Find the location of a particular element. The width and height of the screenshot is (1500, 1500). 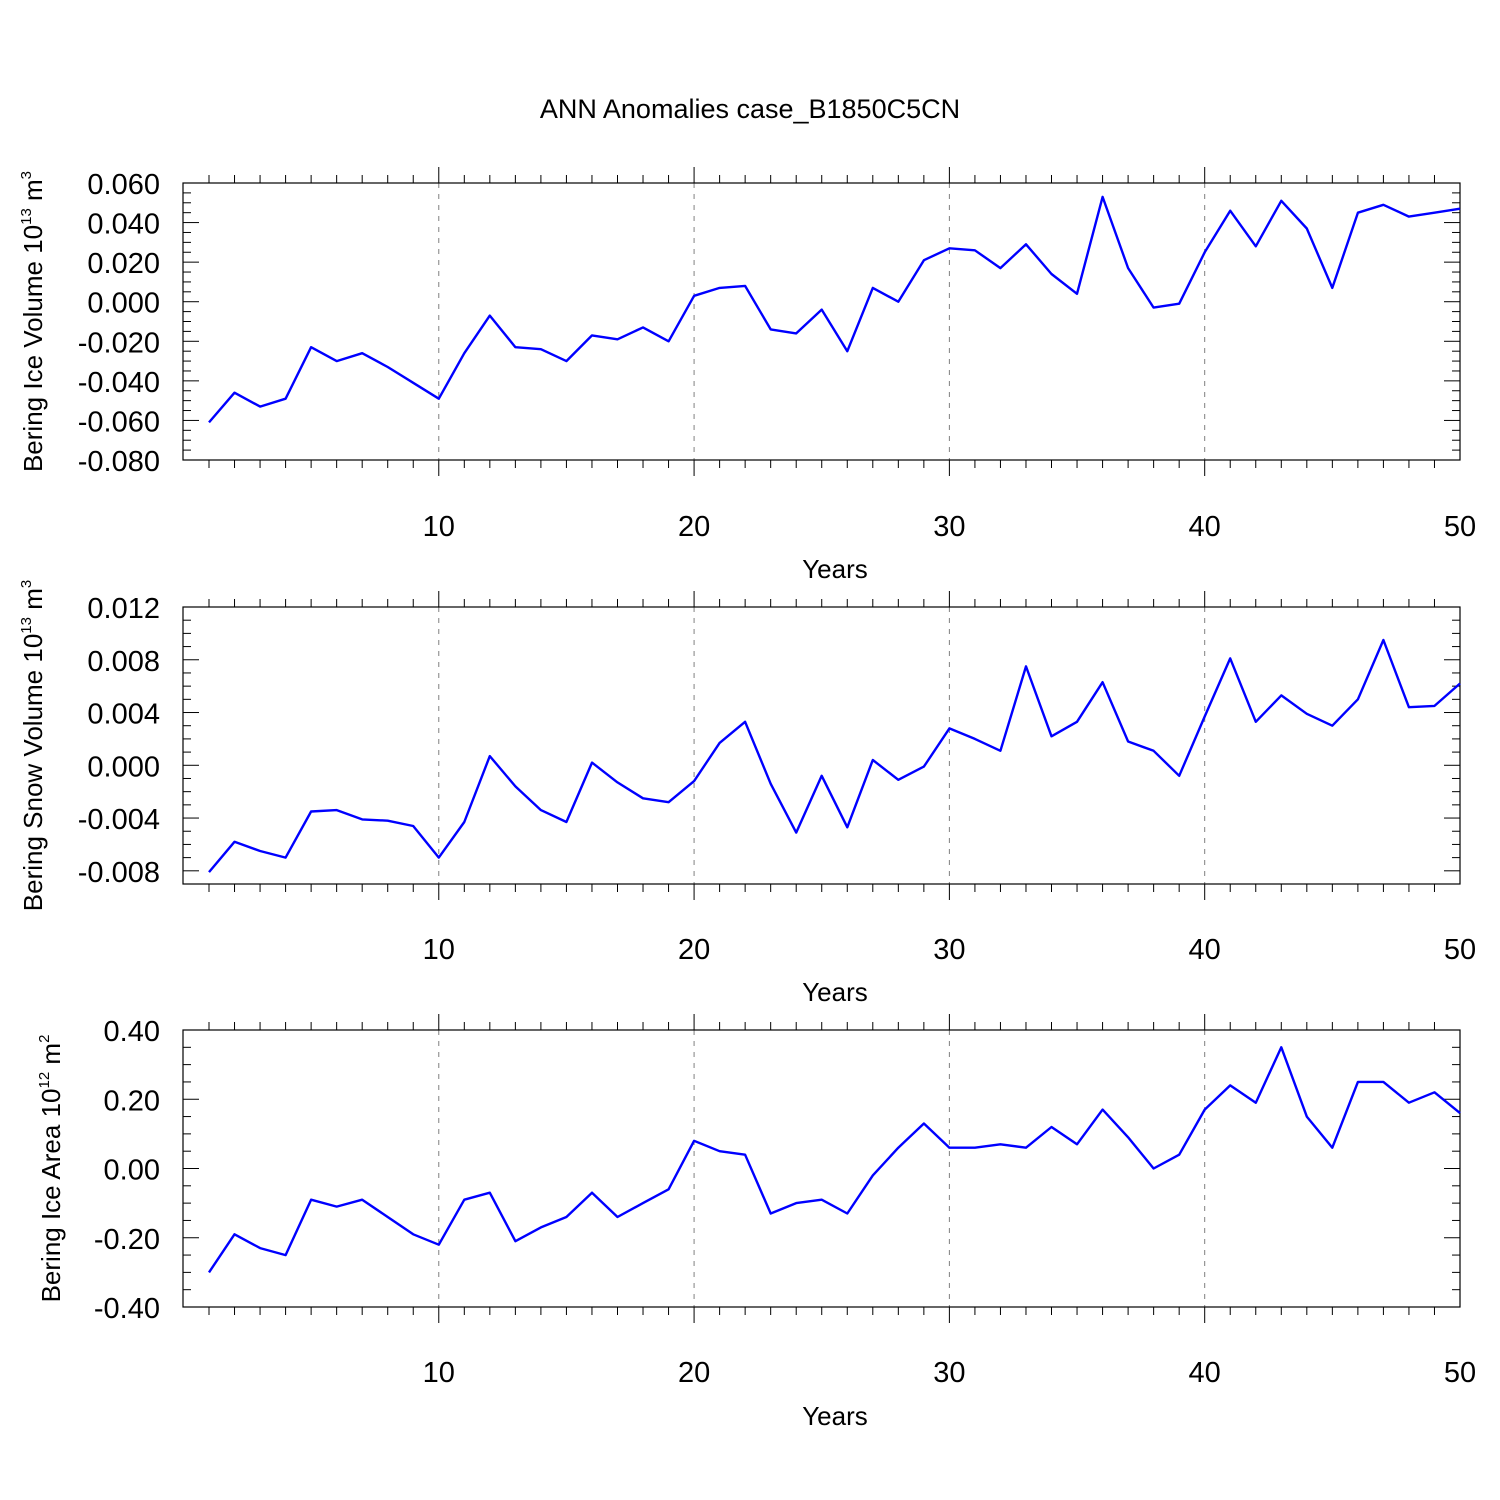

y-tick-label: -0.020 is located at coordinates (119, 343).